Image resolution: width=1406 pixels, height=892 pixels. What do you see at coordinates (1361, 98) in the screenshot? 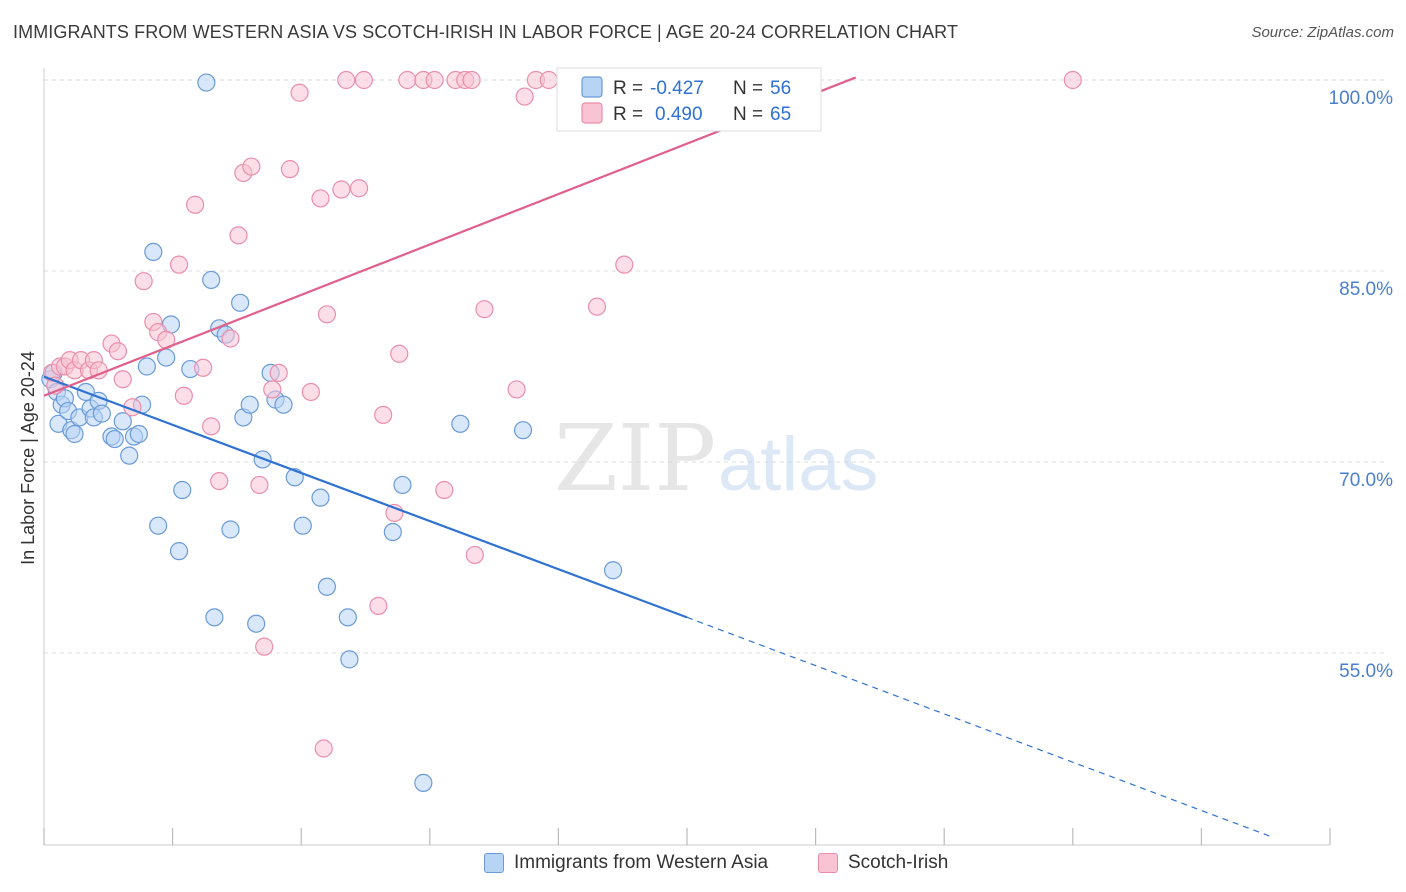
I see `y-tick-label-3: 100.0%` at bounding box center [1361, 98].